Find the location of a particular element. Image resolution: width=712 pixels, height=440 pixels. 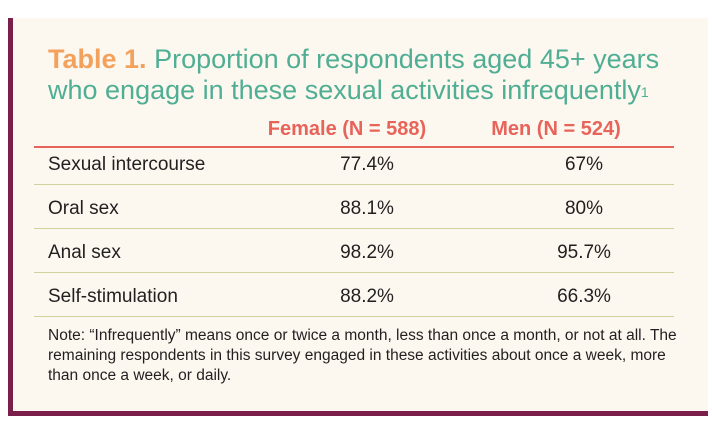

row-label: Anal sex is located at coordinates (84, 252).